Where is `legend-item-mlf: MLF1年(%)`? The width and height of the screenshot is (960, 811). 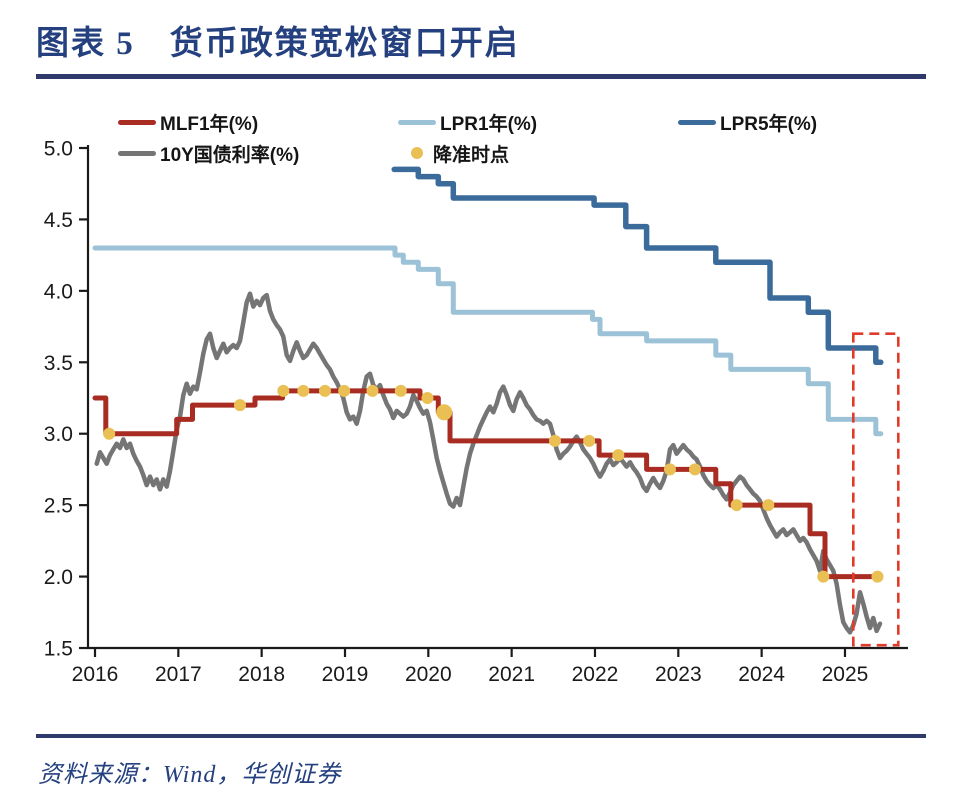
legend-item-mlf: MLF1年(%) is located at coordinates (188, 123).